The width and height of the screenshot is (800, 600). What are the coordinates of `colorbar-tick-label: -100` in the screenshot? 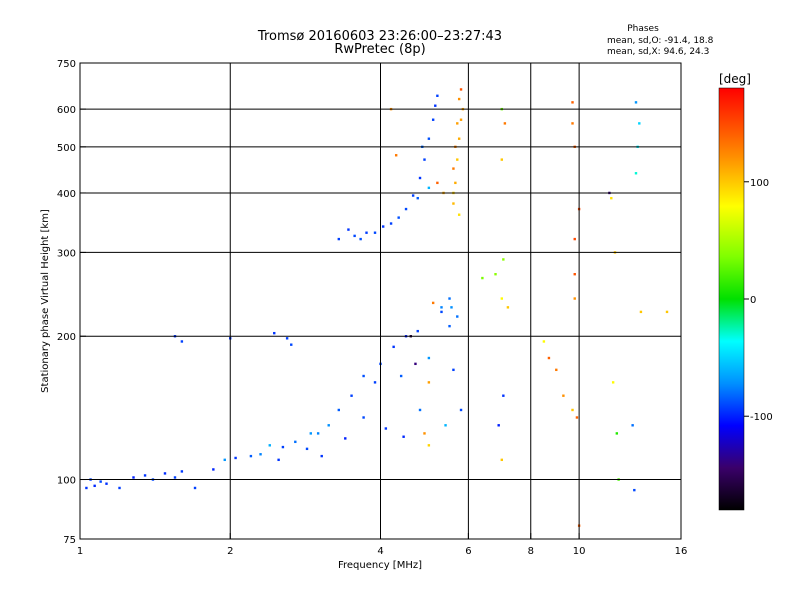 It's located at (761, 417).